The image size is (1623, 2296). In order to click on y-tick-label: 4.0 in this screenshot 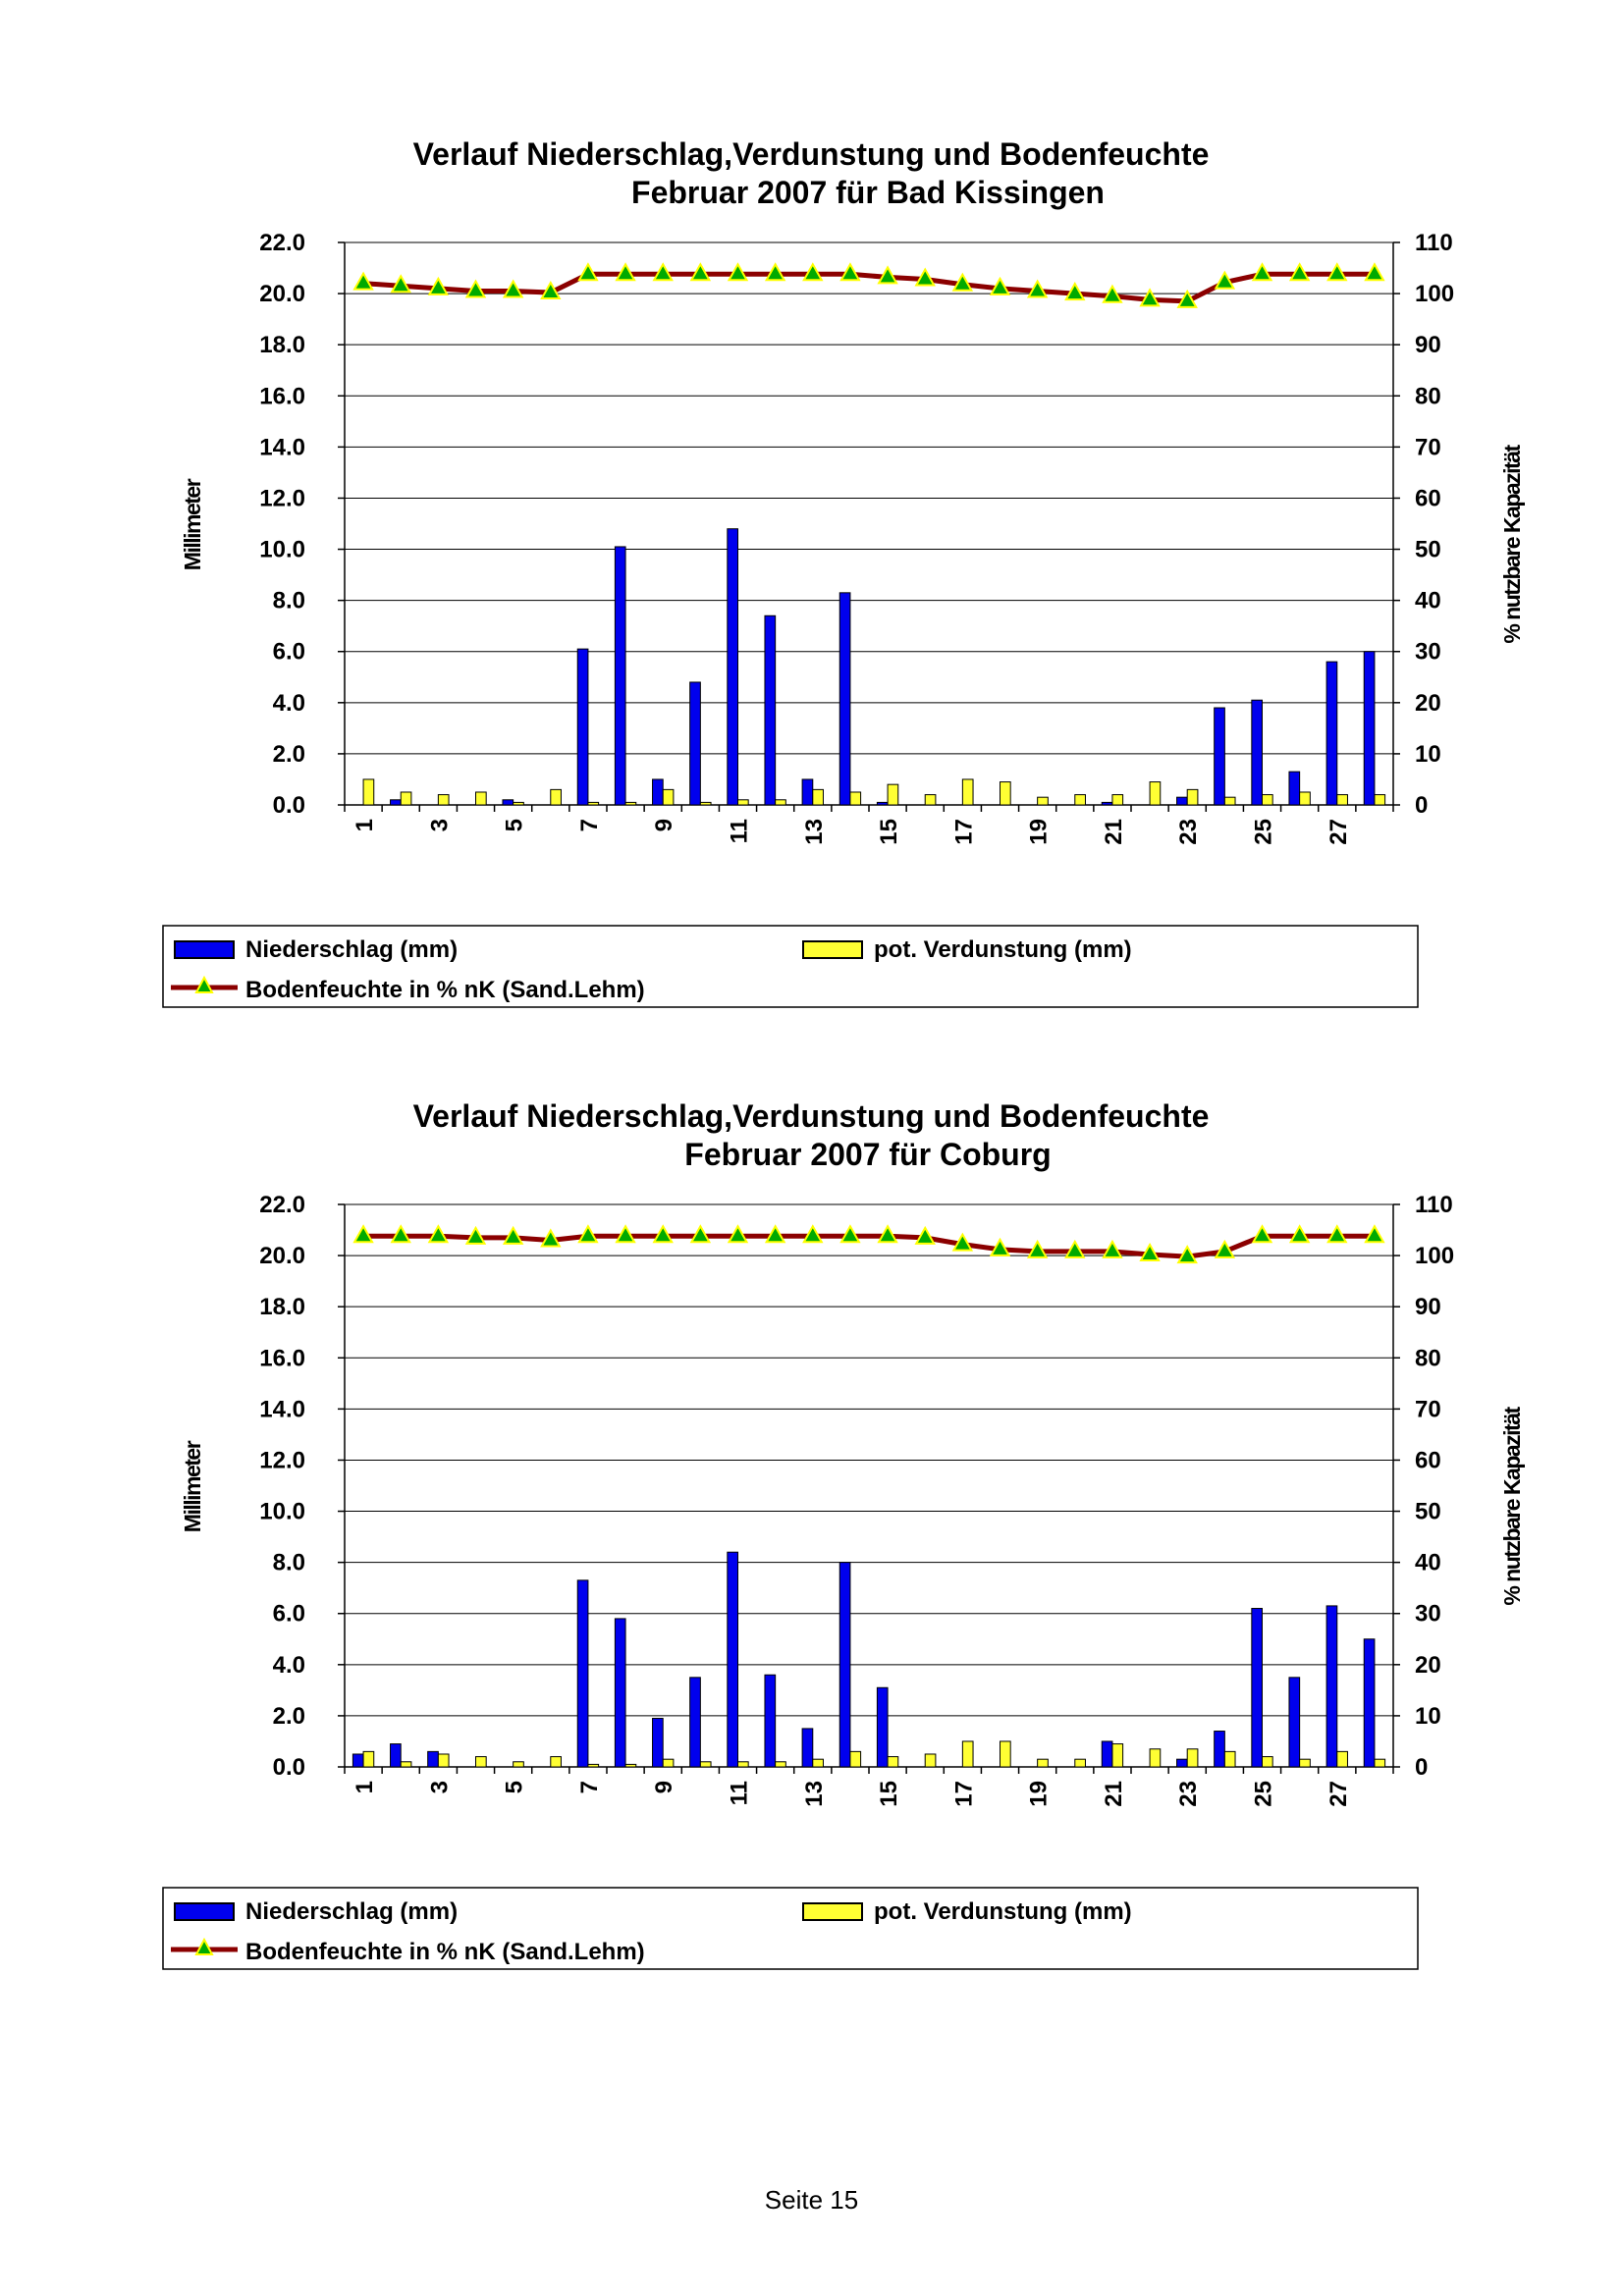, I will do `click(289, 703)`.